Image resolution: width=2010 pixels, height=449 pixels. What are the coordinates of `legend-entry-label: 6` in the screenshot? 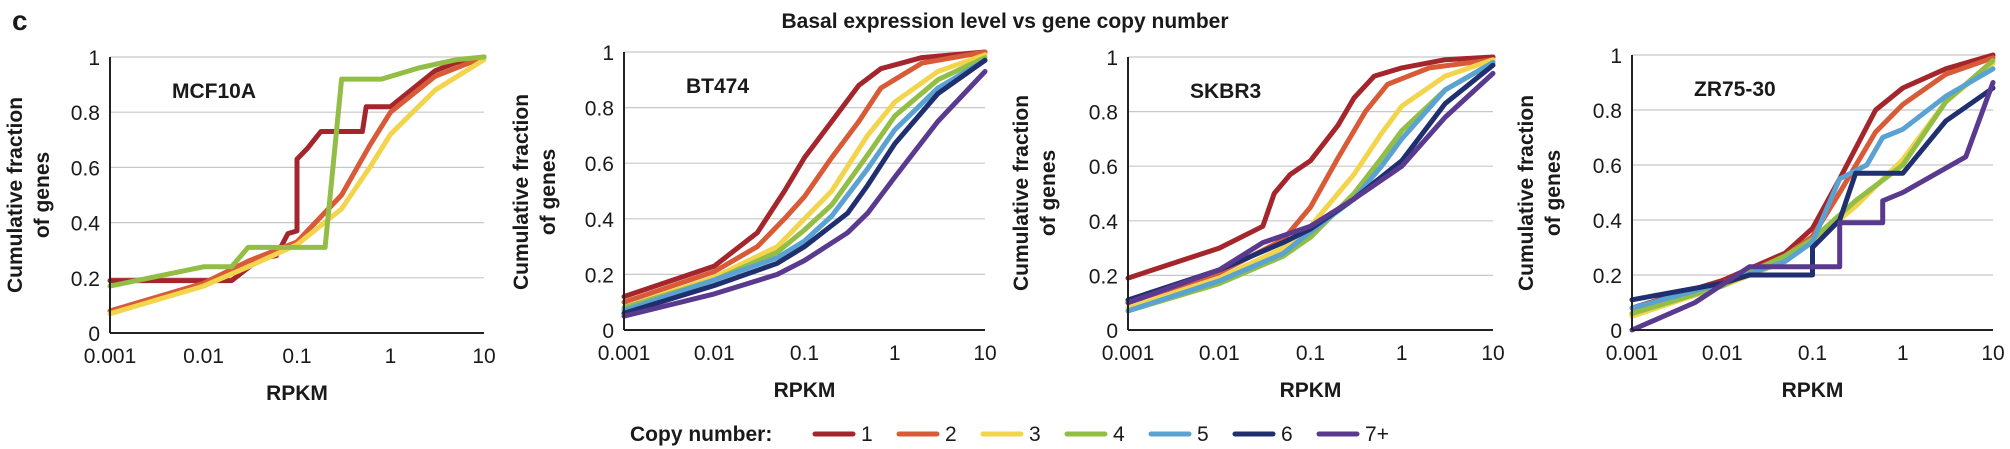 It's located at (1287, 434).